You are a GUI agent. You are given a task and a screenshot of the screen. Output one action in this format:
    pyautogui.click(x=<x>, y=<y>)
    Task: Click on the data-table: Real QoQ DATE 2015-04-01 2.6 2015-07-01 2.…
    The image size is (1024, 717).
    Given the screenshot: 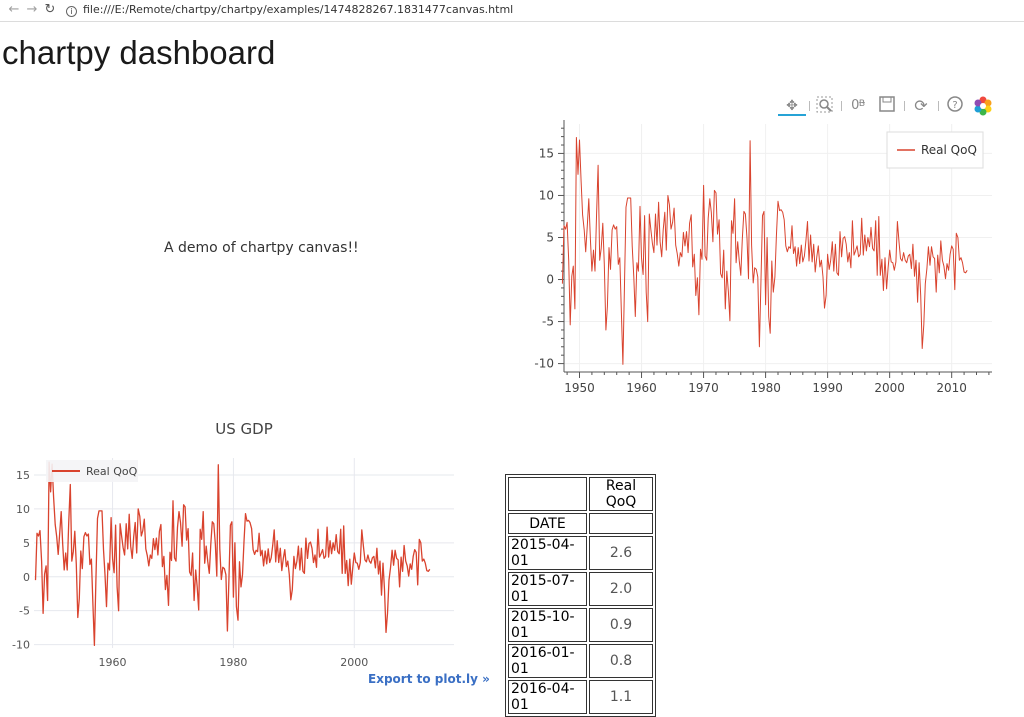 What is the action you would take?
    pyautogui.click(x=580, y=595)
    